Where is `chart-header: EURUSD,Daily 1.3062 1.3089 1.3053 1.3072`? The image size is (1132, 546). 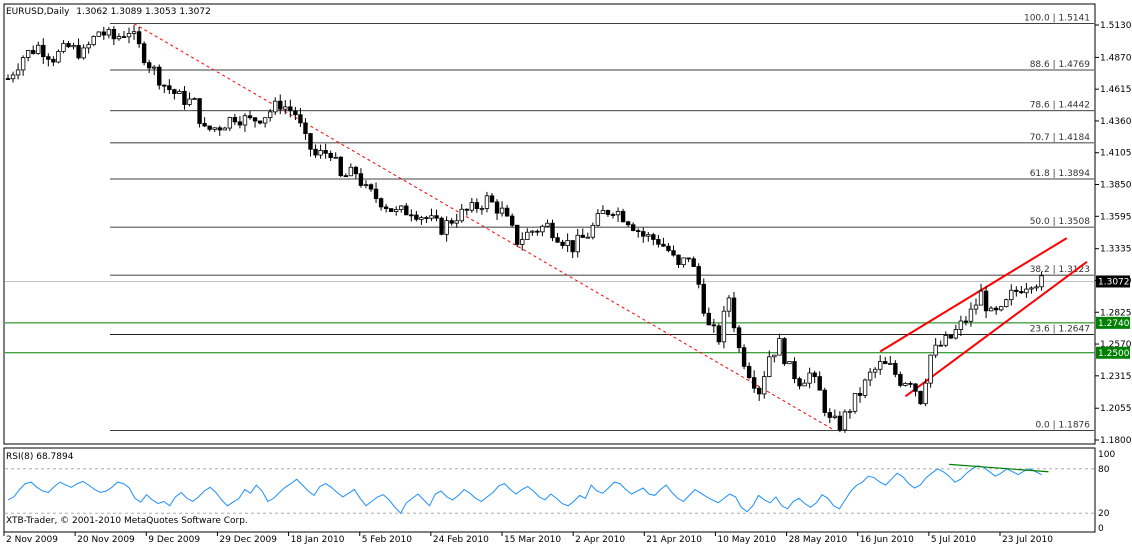
chart-header: EURUSD,Daily 1.3062 1.3089 1.3053 1.3072 is located at coordinates (108, 12).